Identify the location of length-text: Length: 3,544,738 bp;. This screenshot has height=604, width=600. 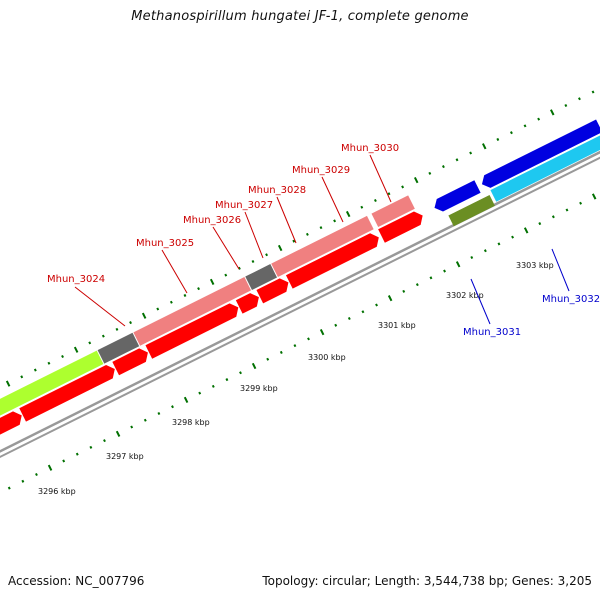
(441, 581).